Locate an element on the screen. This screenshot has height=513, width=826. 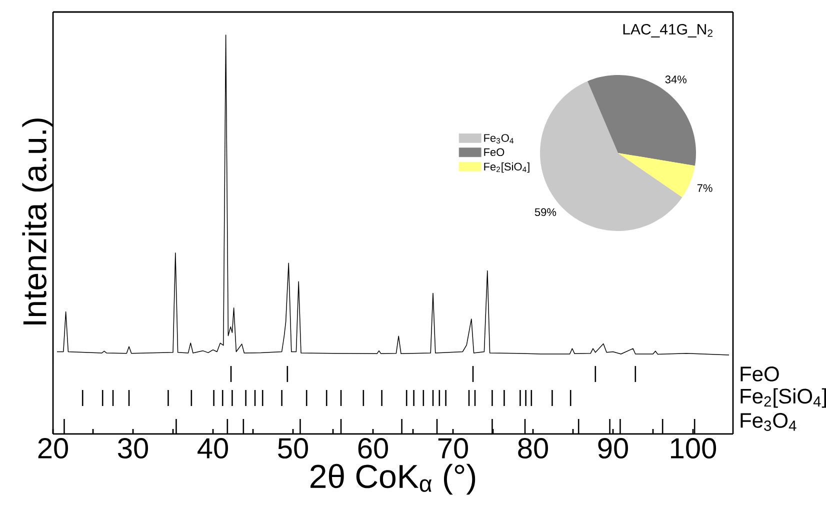
text: FeO is located at coordinates (759, 374).